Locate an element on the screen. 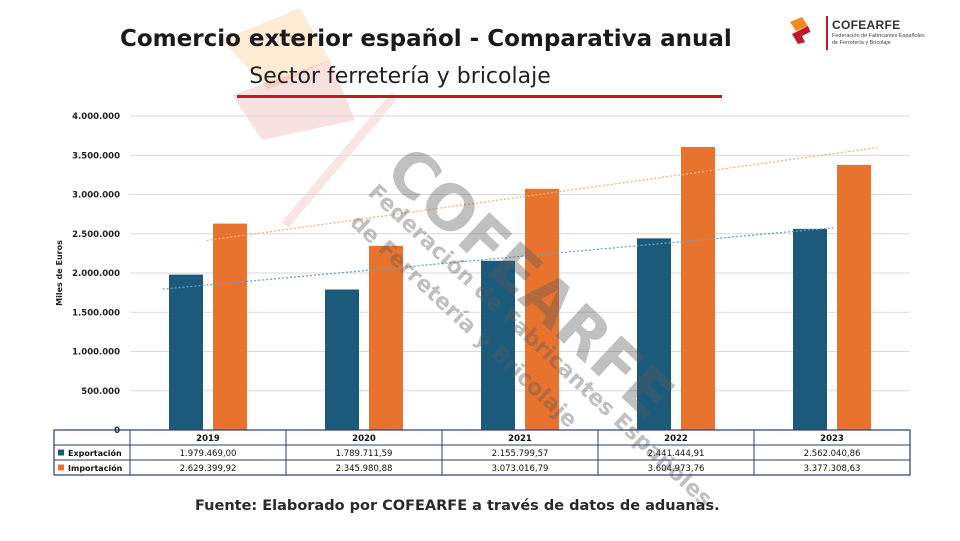 The width and height of the screenshot is (960, 541). y-tick-label: 3.500.000 is located at coordinates (96, 156).